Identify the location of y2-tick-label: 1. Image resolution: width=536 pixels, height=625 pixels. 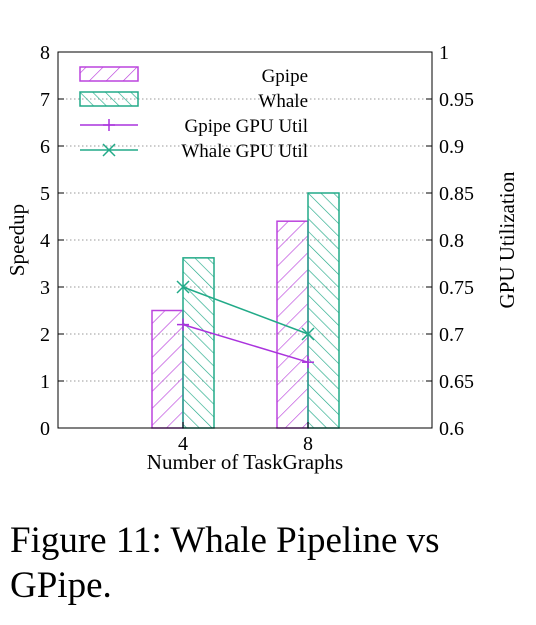
(444, 53).